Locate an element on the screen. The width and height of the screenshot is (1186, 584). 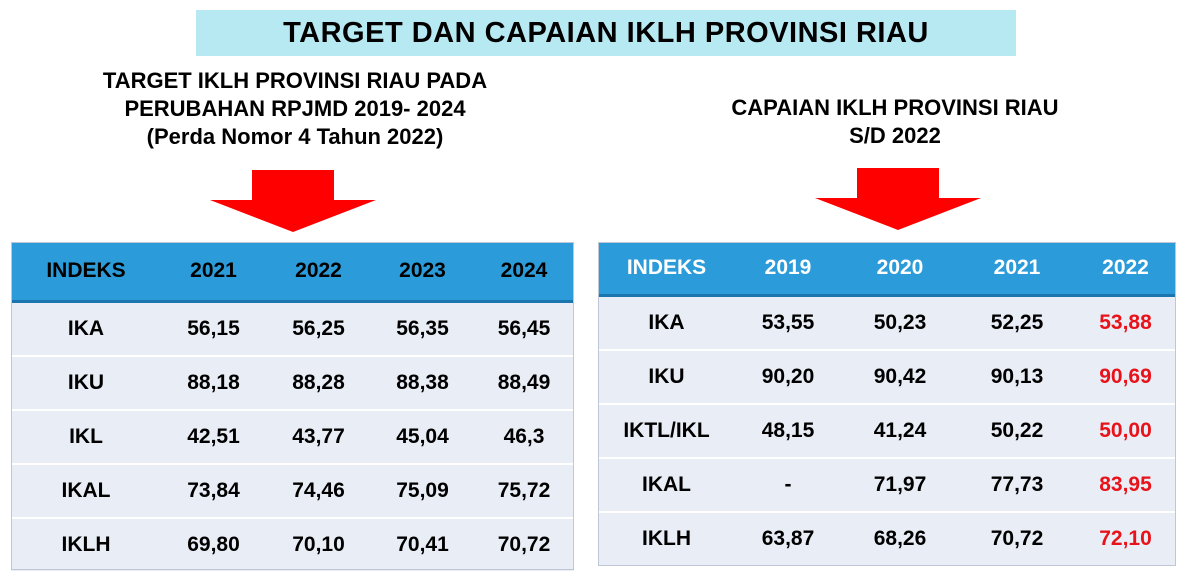
page-title-banner: TARGET DAN CAPAIAN IKLH PROVINSI RIAU is located at coordinates (606, 33).